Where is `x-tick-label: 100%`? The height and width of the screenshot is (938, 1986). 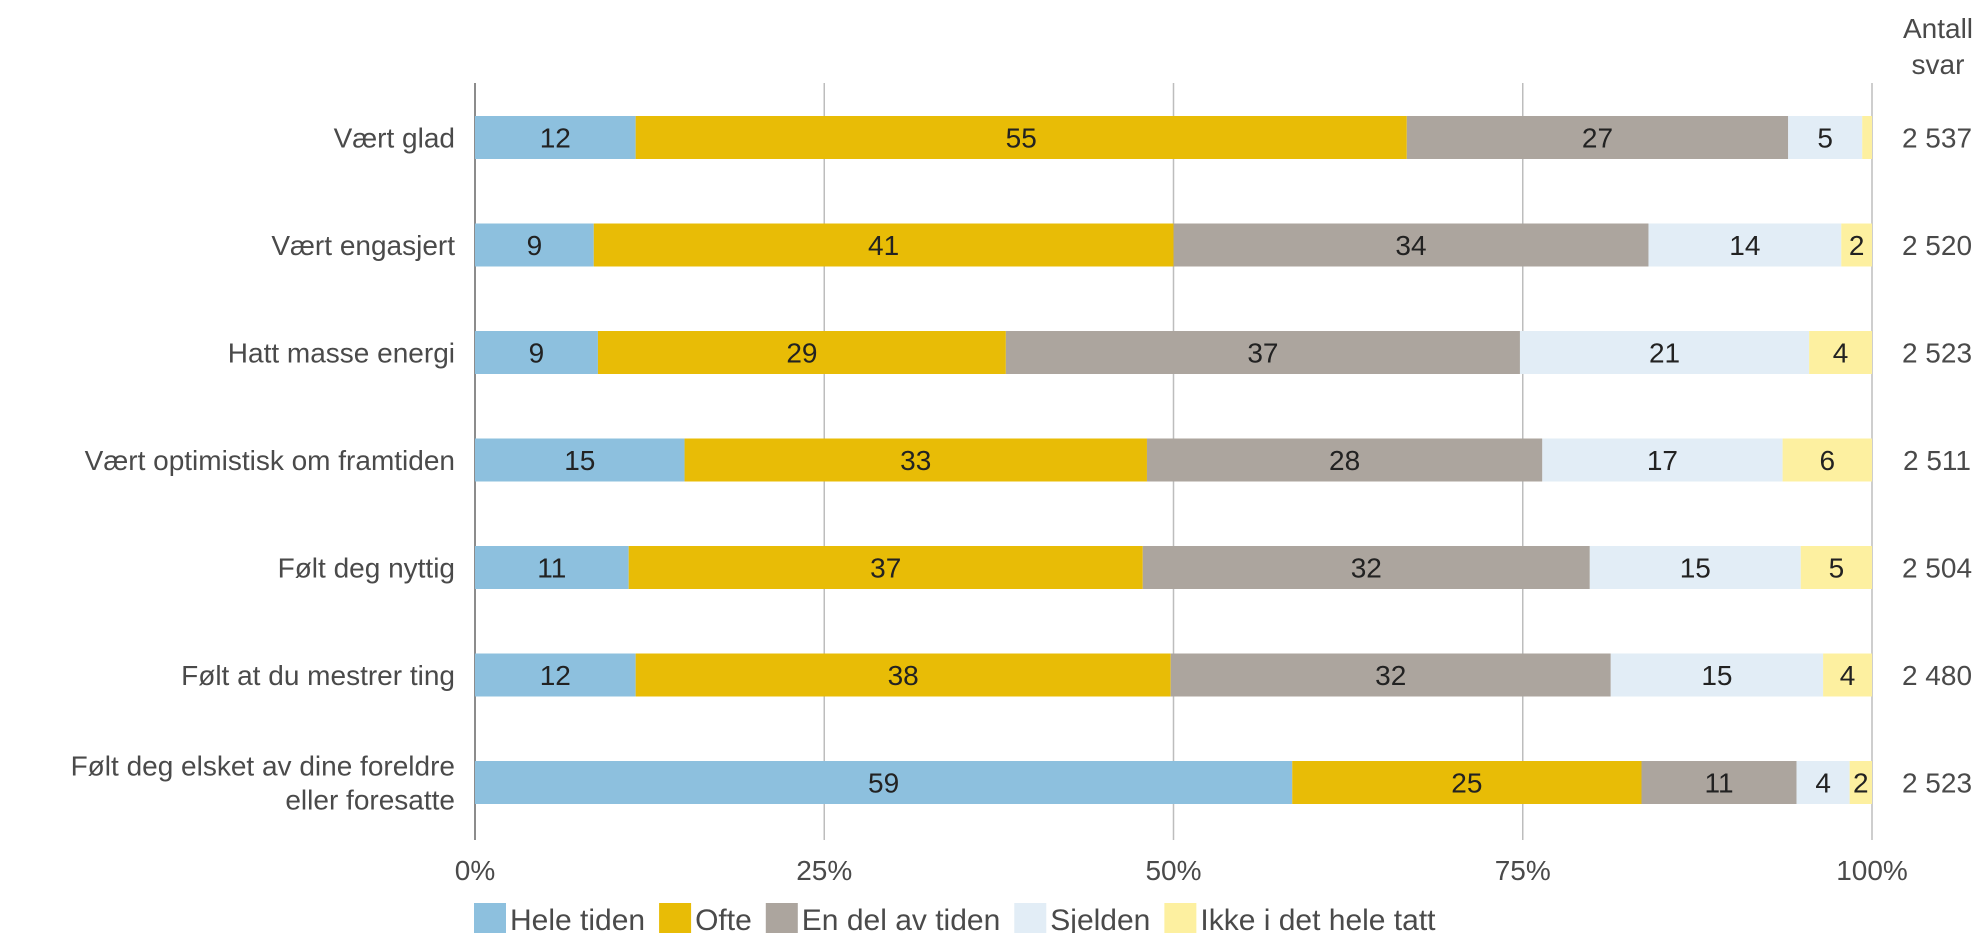 x-tick-label: 100% is located at coordinates (1872, 870).